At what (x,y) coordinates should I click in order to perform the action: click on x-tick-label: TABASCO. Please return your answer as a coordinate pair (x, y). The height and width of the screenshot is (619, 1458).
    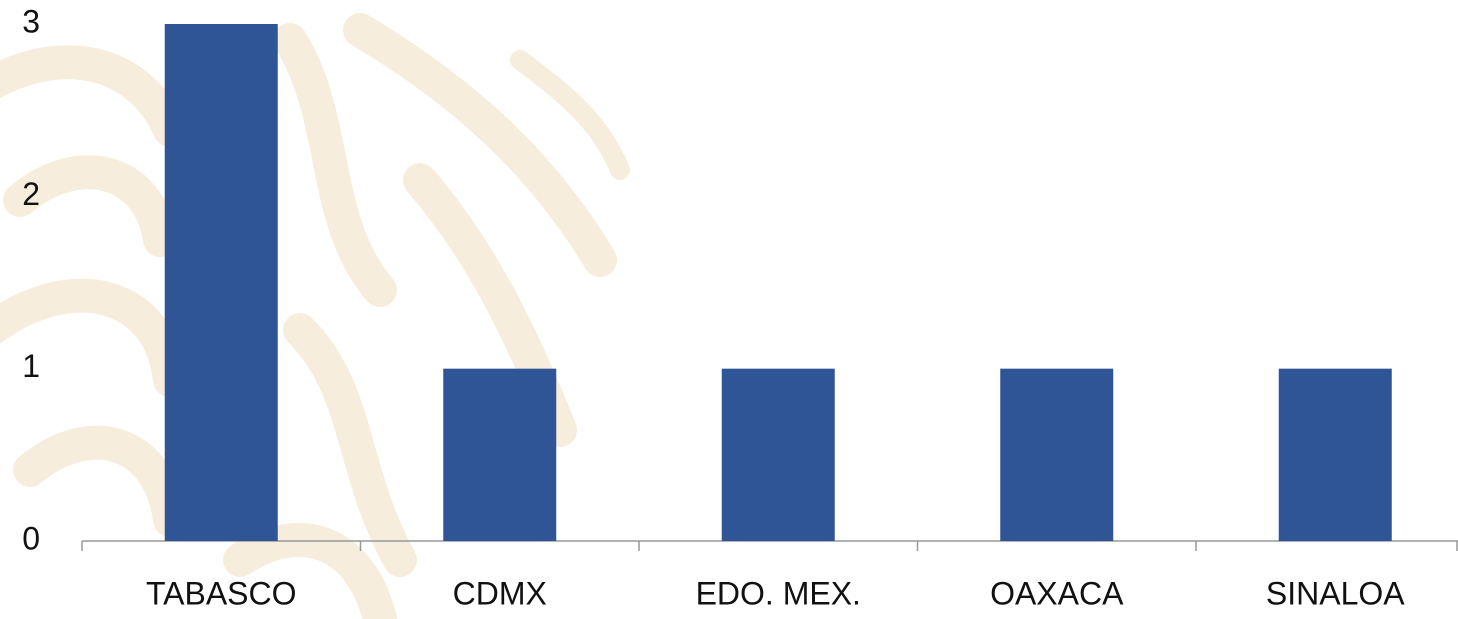
    Looking at the image, I should click on (221, 593).